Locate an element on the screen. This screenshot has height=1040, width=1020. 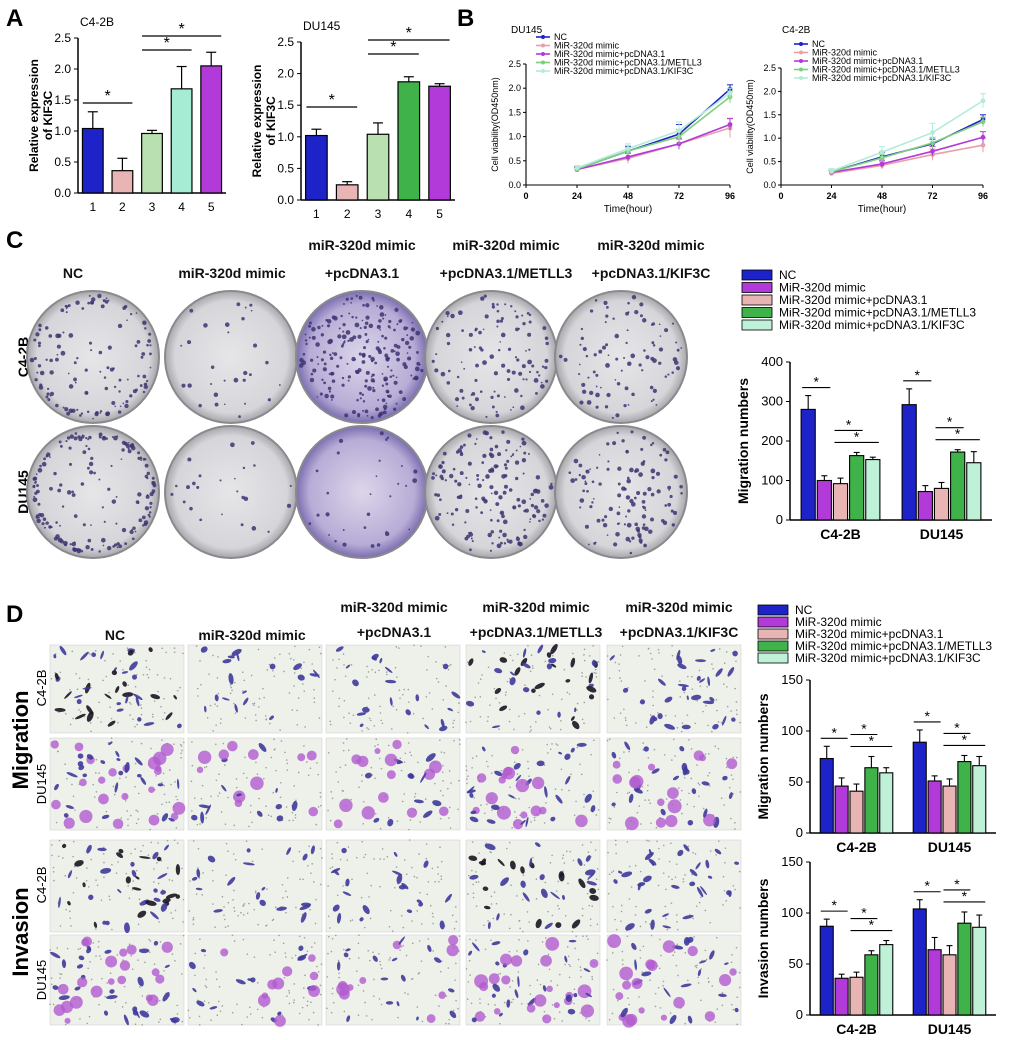
y-tick-label: 2.0 is located at coordinates (62, 69).